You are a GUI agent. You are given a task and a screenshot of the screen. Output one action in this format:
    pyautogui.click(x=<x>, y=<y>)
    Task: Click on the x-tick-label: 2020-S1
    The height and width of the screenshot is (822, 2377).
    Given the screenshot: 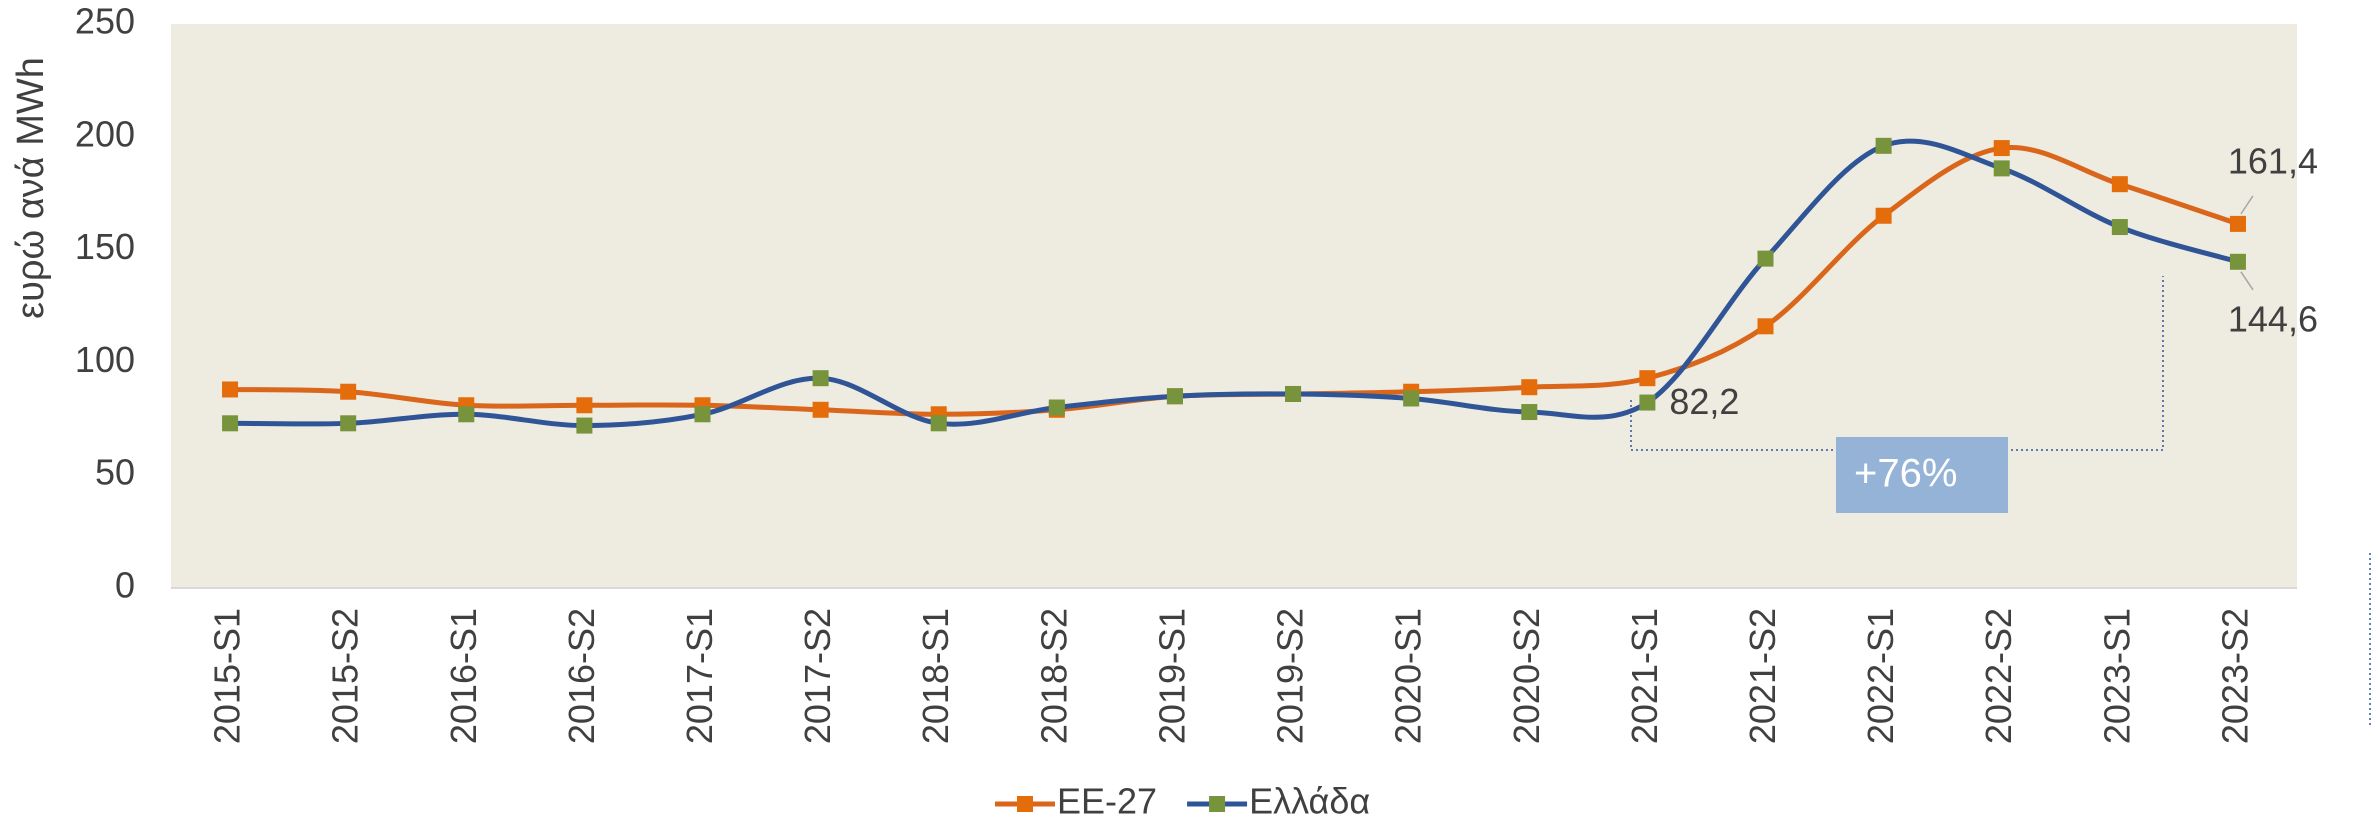 What is the action you would take?
    pyautogui.click(x=1408, y=676)
    